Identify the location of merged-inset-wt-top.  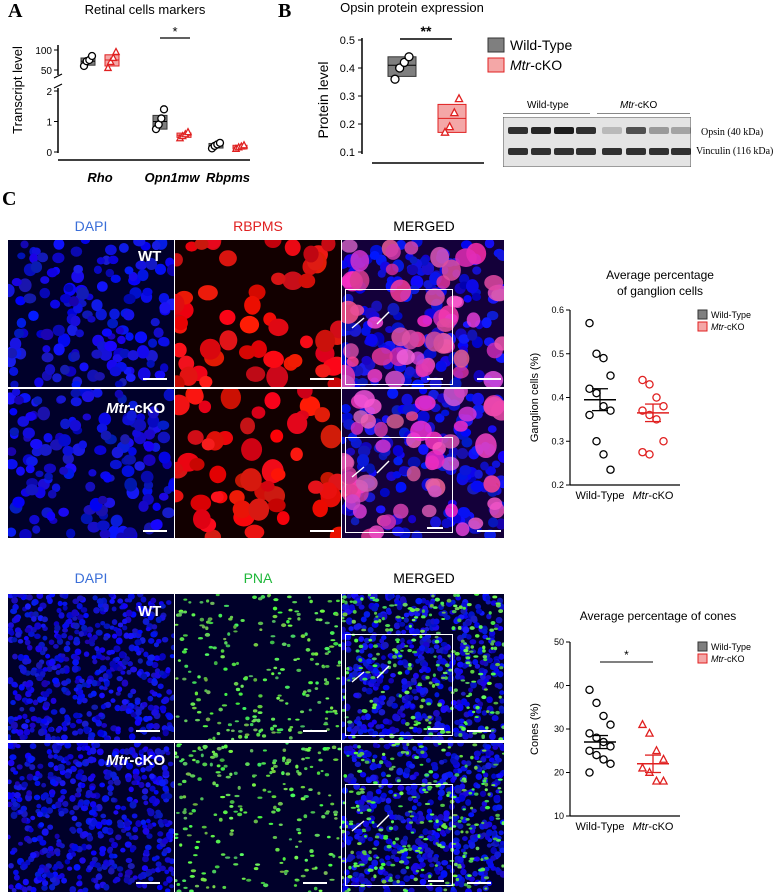
(399, 337).